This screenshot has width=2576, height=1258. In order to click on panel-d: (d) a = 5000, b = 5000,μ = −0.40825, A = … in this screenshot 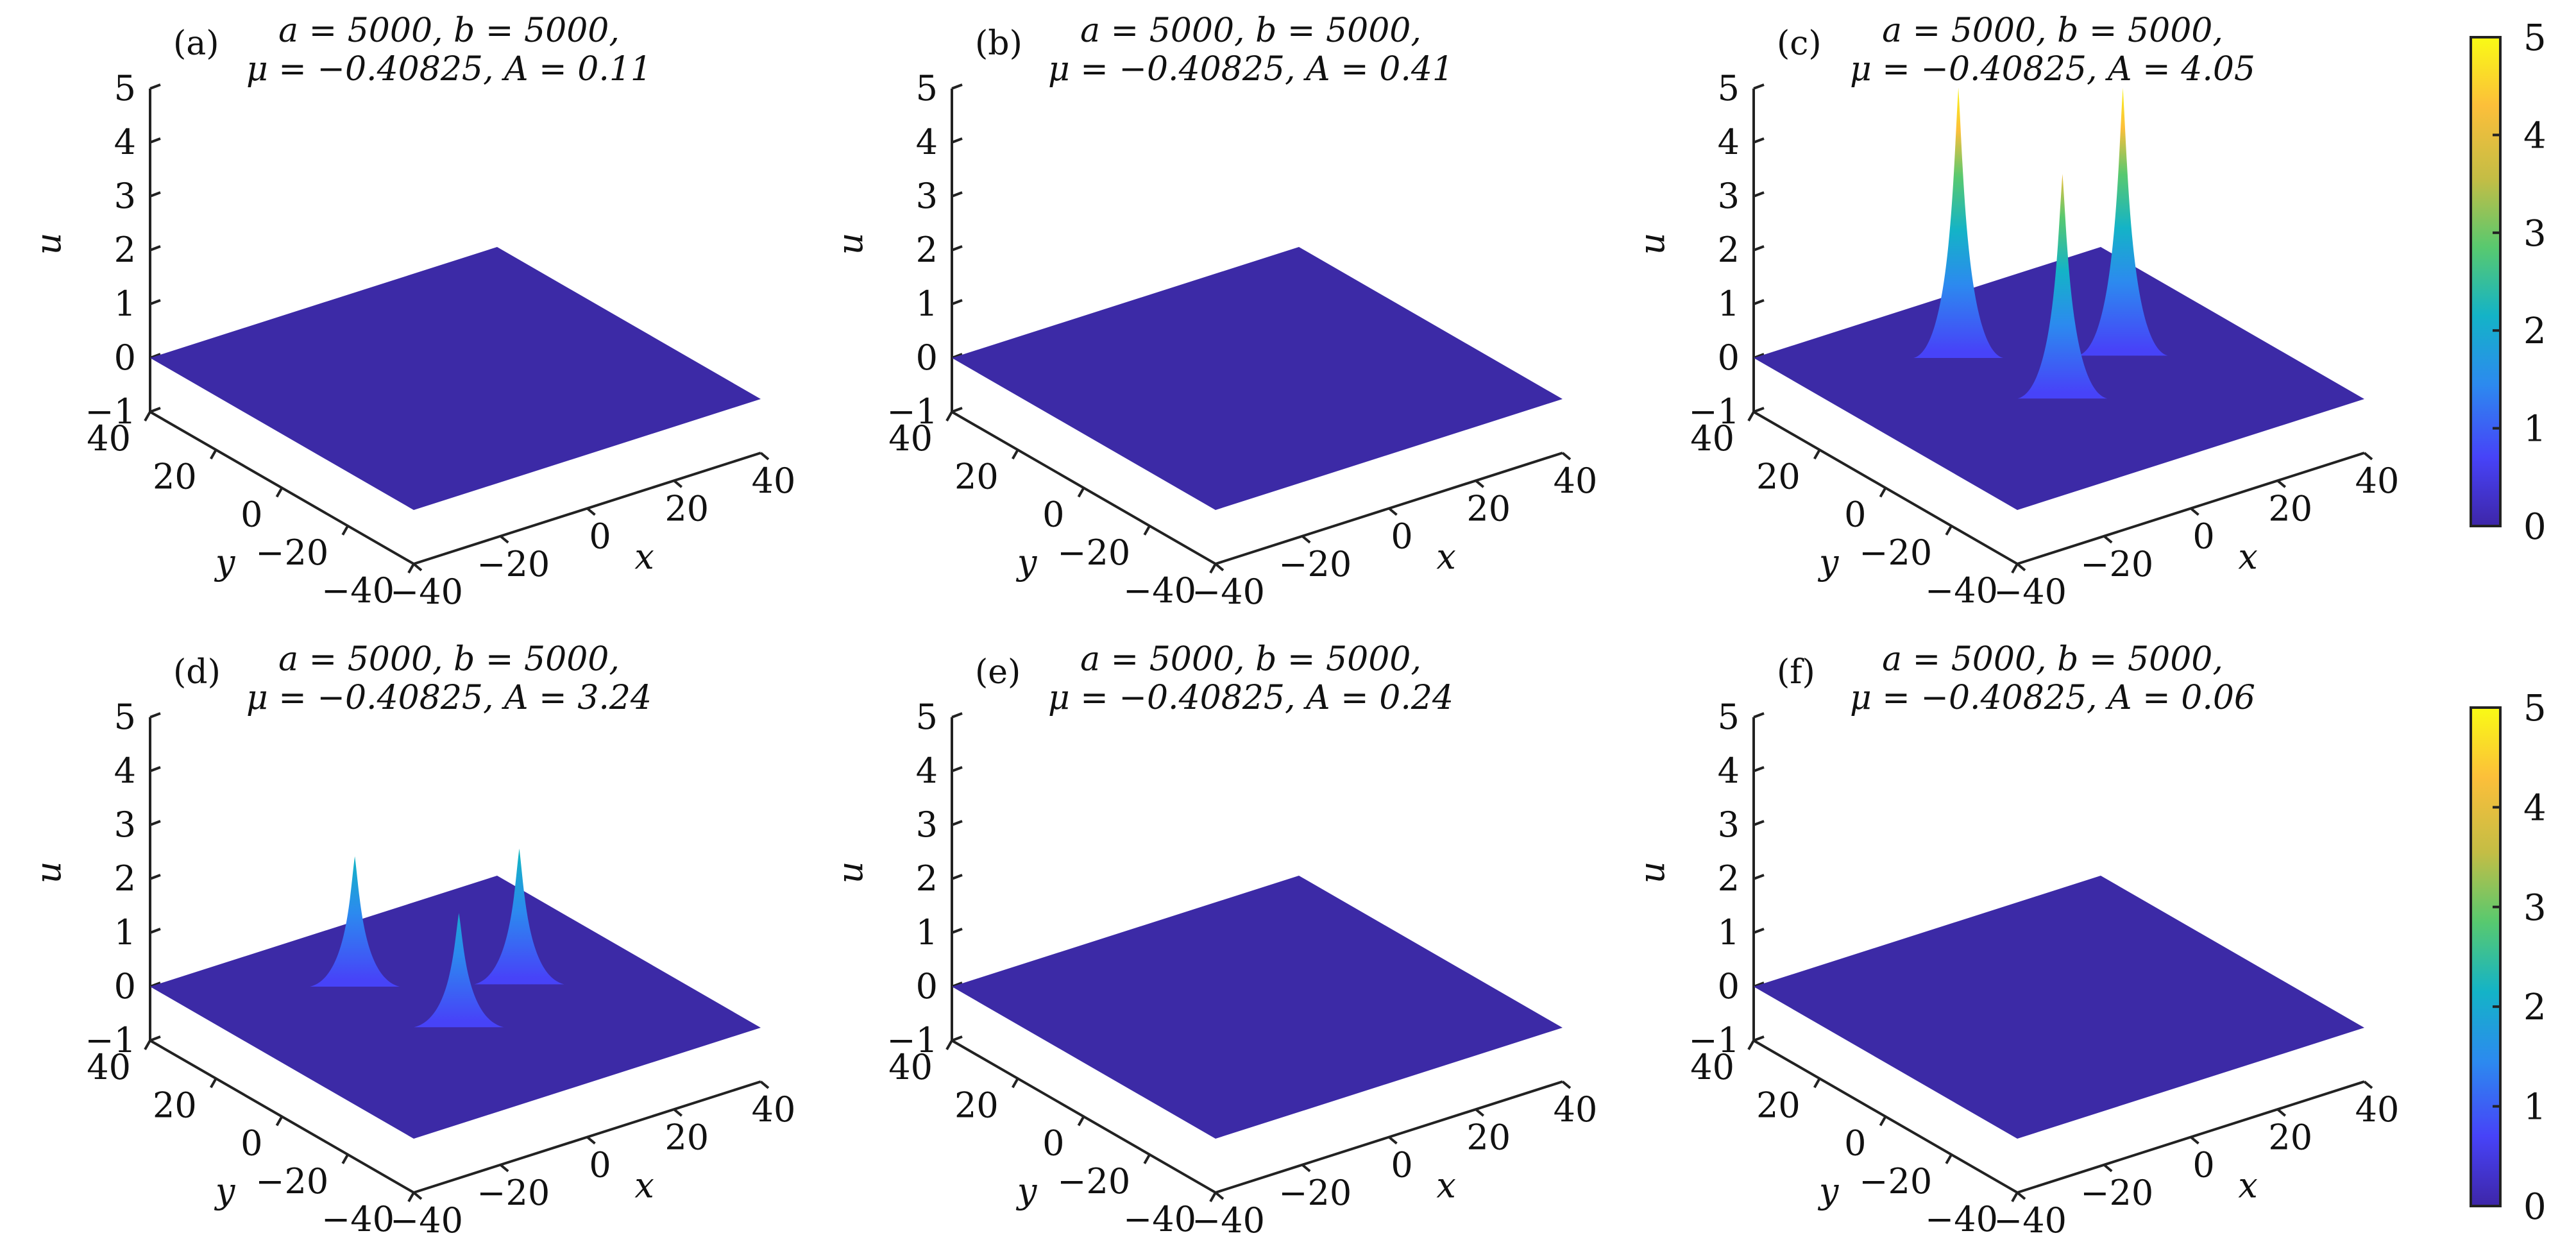, I will do `click(411, 940)`.